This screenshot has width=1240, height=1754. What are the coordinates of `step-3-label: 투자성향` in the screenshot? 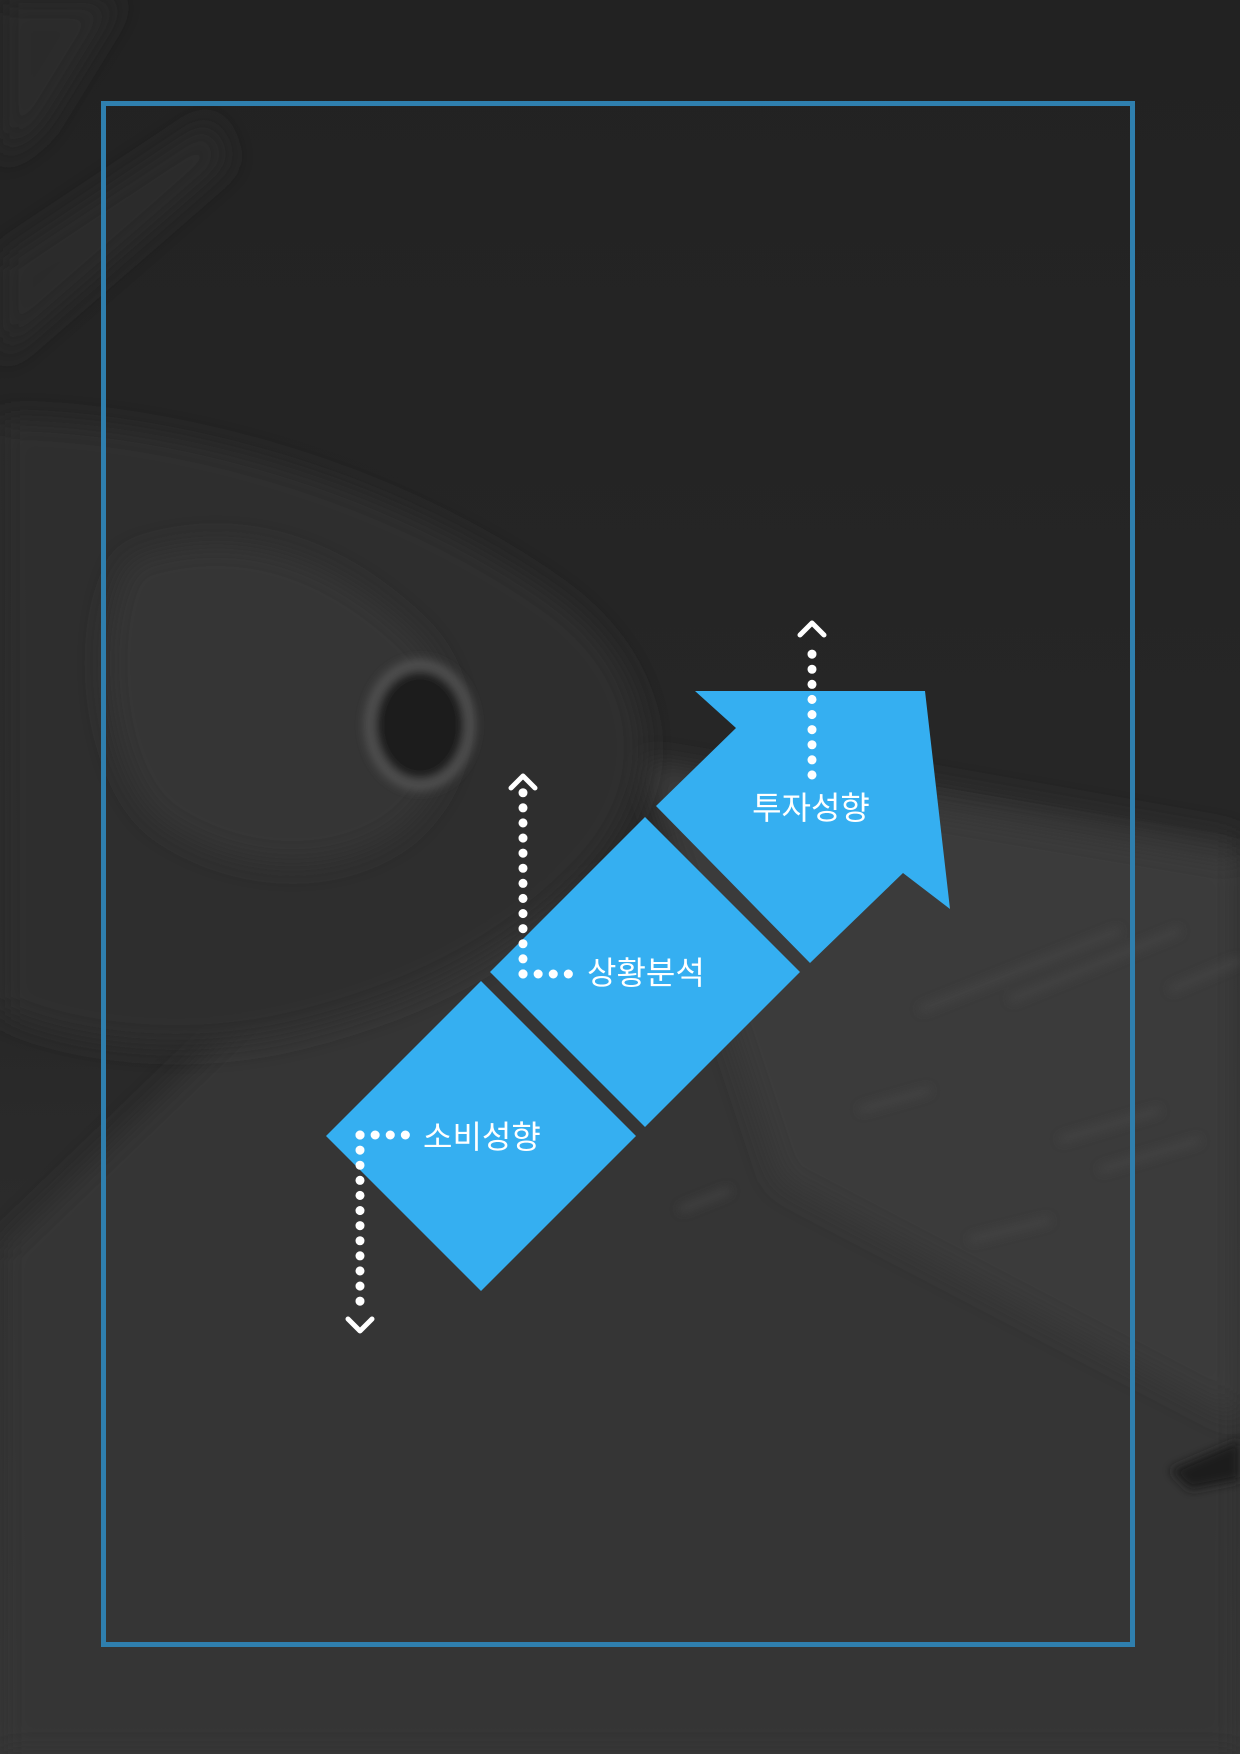 It's located at (811, 808).